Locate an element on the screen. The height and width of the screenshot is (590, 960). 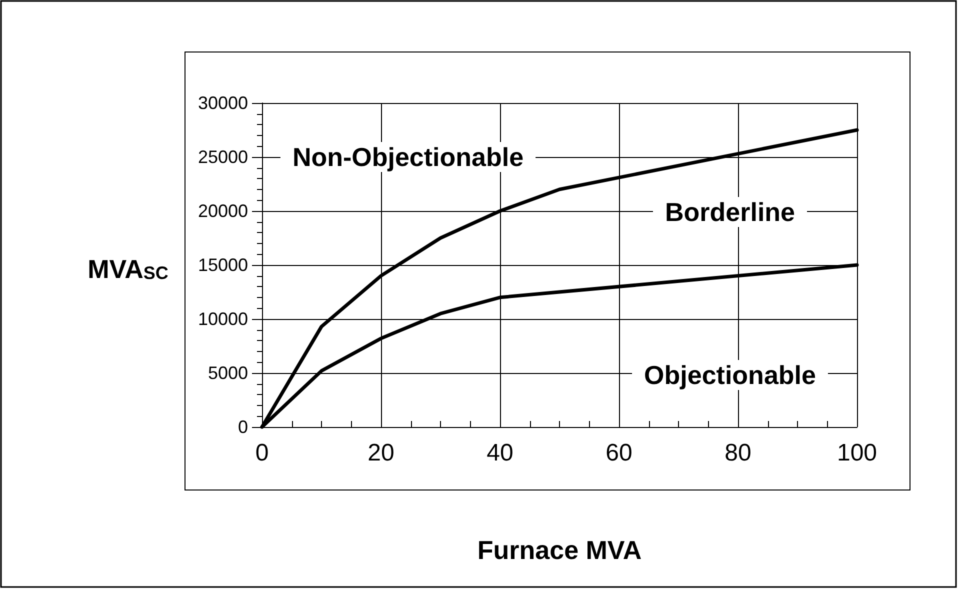
x-tick-label: 100 is located at coordinates (857, 453).